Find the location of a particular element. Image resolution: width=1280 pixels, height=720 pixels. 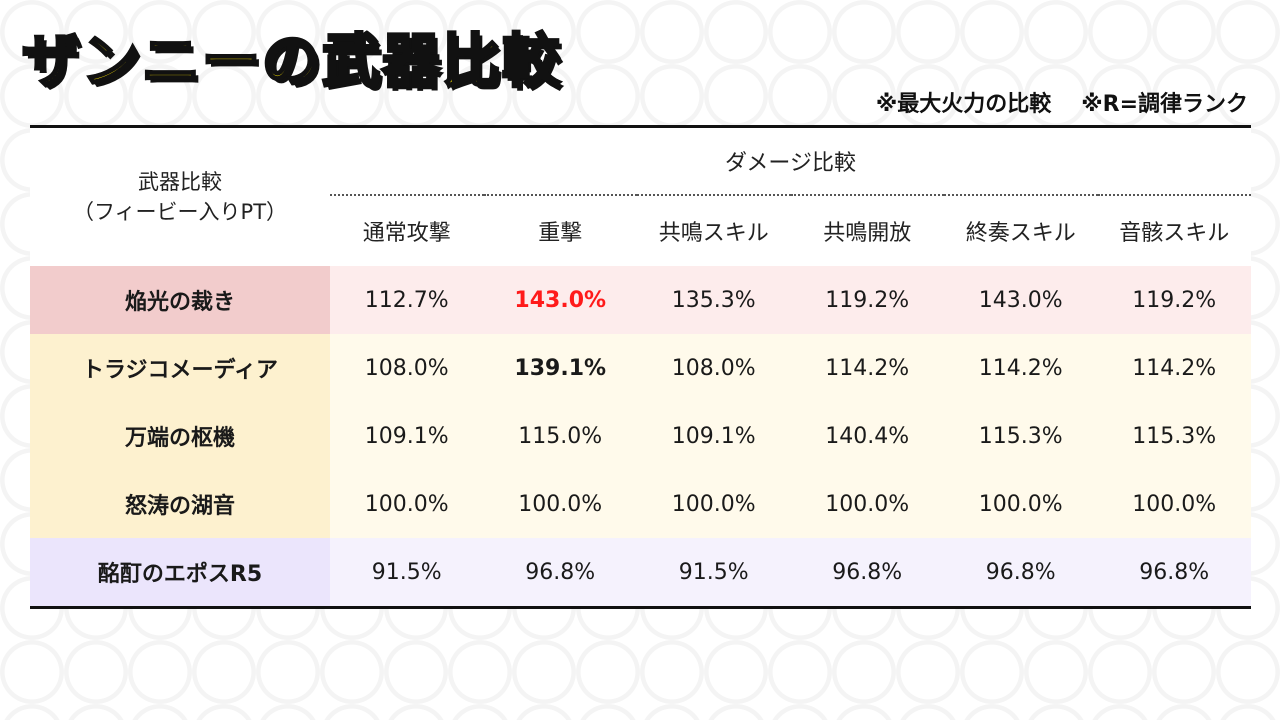

weapon-header-line1: 武器比較 is located at coordinates (180, 182).